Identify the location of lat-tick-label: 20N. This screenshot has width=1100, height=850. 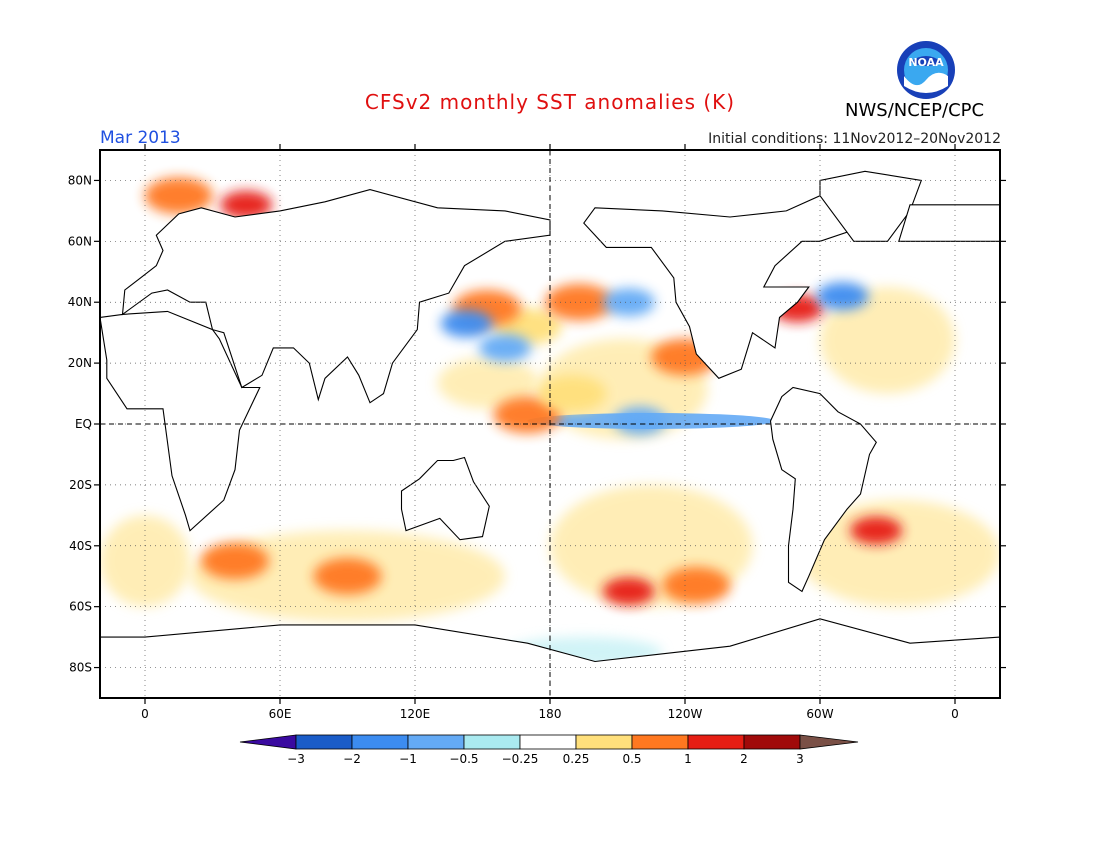
(80, 363).